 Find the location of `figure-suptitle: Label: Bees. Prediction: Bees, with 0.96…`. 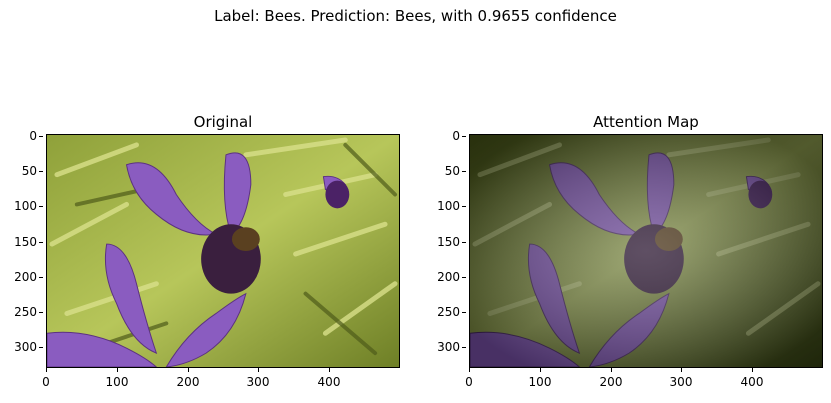

figure-suptitle: Label: Bees. Prediction: Bees, with 0.96… is located at coordinates (415, 16).